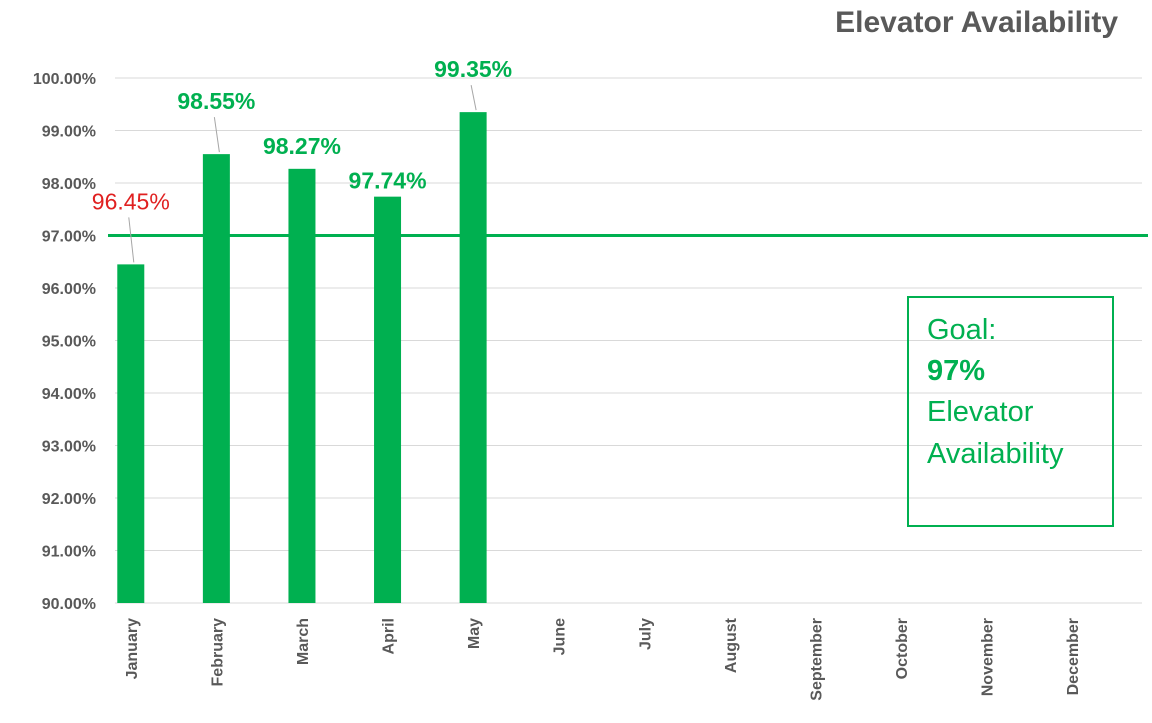  I want to click on x-tick-label: July, so click(645, 634).